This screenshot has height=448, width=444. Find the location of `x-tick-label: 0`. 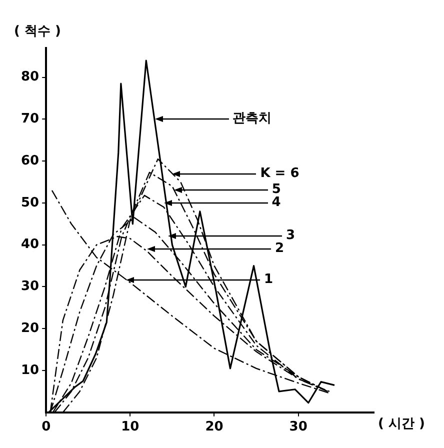

x-tick-label: 0 is located at coordinates (46, 427).